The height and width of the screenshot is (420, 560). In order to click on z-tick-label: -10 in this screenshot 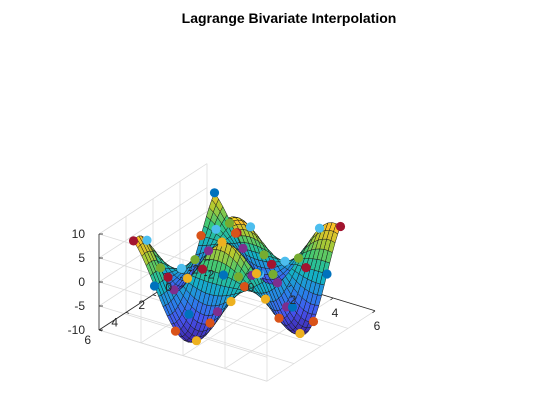, I will do `click(77, 330)`.